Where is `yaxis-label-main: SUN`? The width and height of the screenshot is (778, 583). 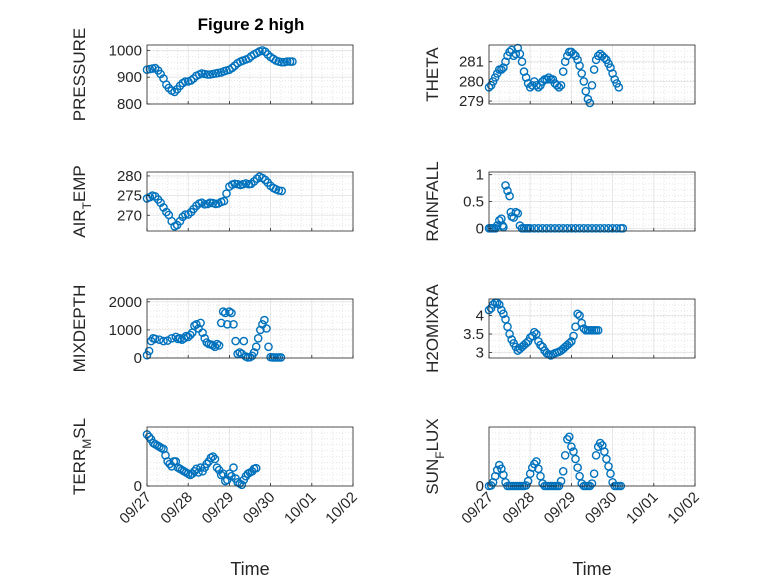 yaxis-label-main: SUN is located at coordinates (432, 477).